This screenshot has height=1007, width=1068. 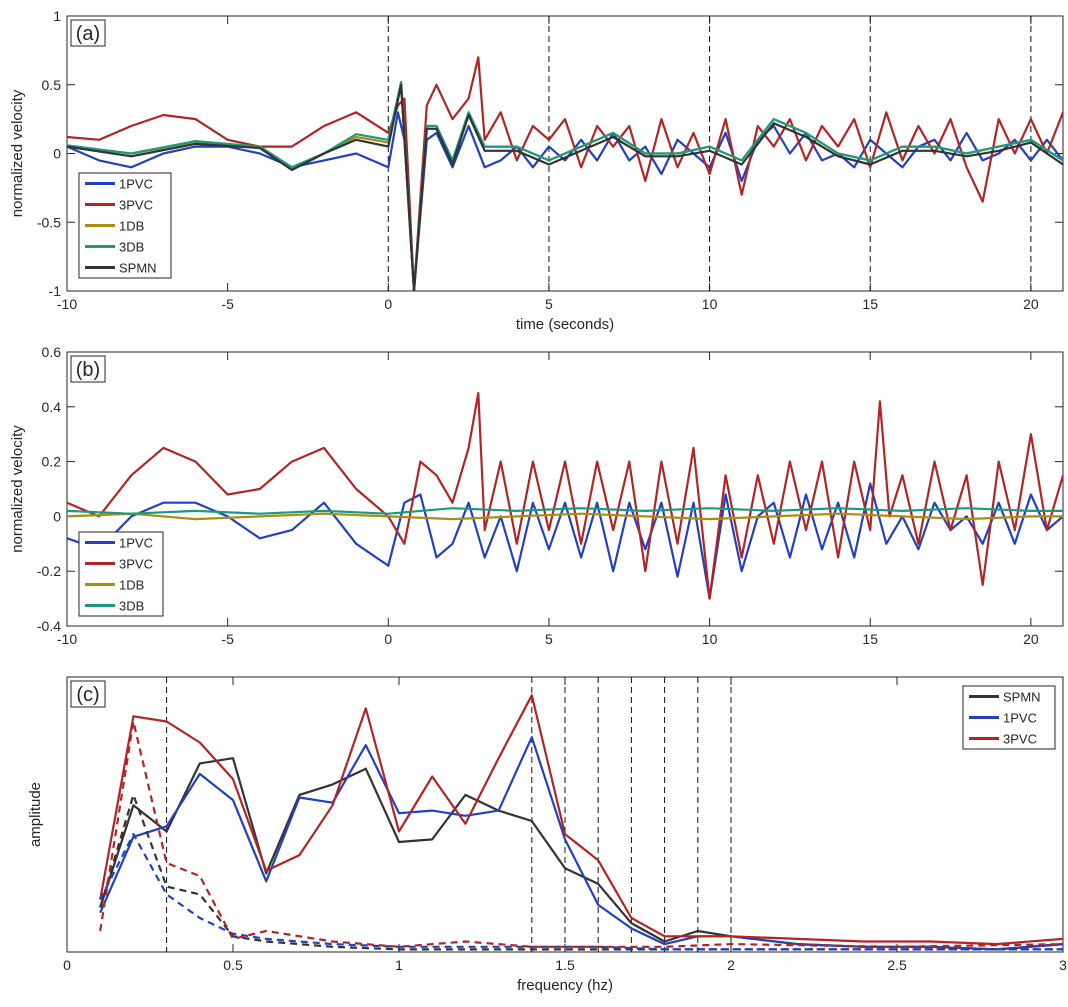 What do you see at coordinates (52, 352) in the screenshot?
I see `y-tick-label: 0.6` at bounding box center [52, 352].